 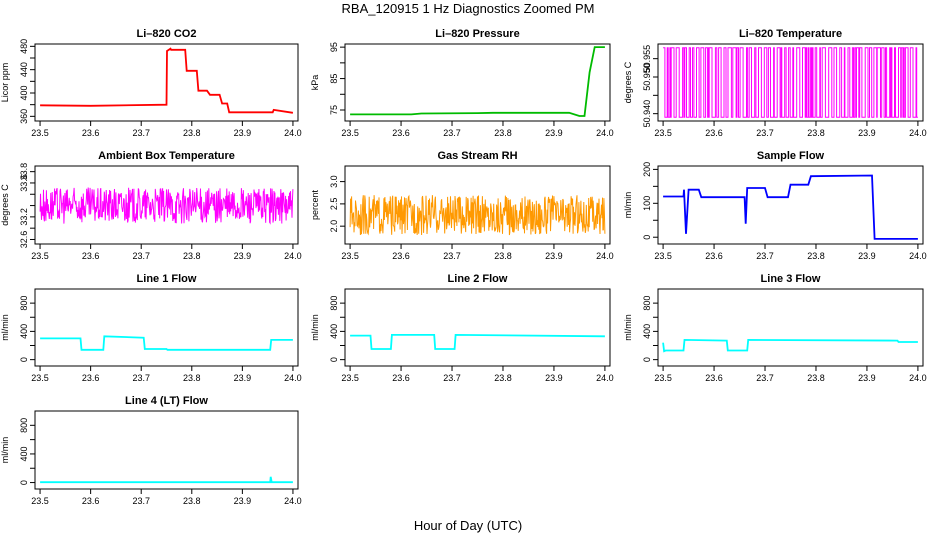 I want to click on y-tick-label: 440, so click(x=24, y=69).